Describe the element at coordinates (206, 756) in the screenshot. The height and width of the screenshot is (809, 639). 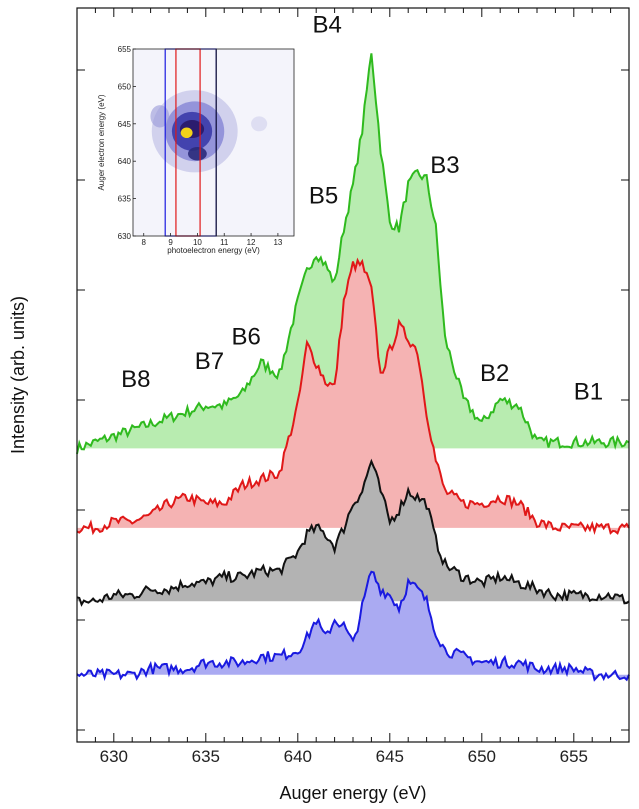
I see `x-tick-label: 635` at that location.